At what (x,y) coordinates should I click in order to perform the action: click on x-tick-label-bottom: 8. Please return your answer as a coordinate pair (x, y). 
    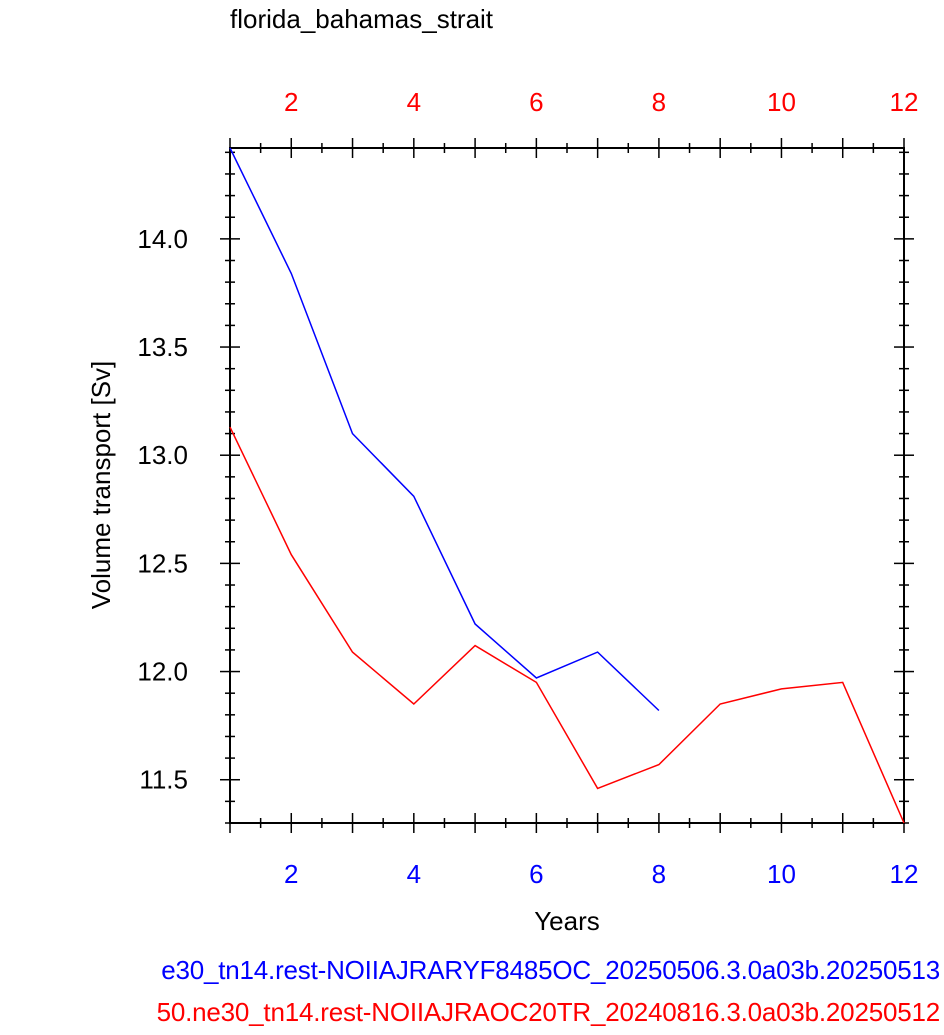
    Looking at the image, I should click on (659, 874).